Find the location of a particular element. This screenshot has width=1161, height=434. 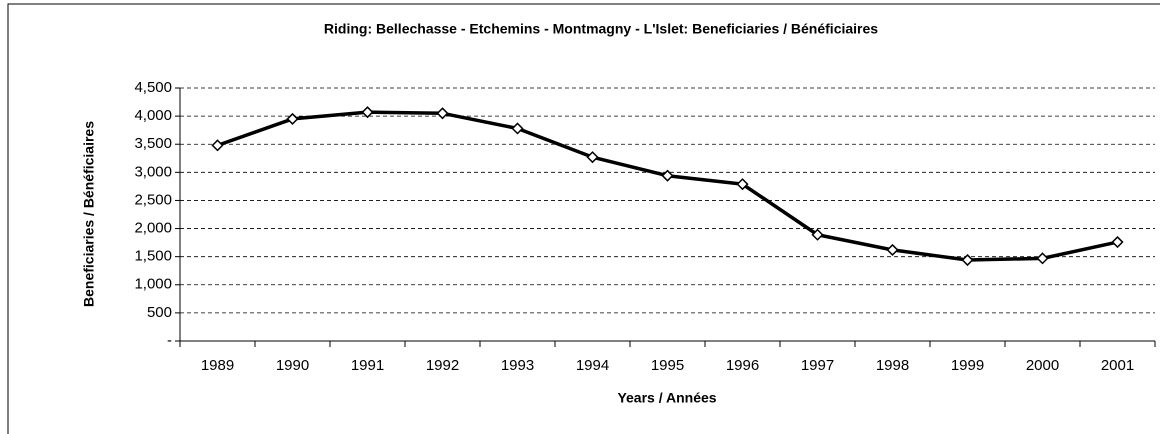

y-tick-label: 4,500 is located at coordinates (153, 87).